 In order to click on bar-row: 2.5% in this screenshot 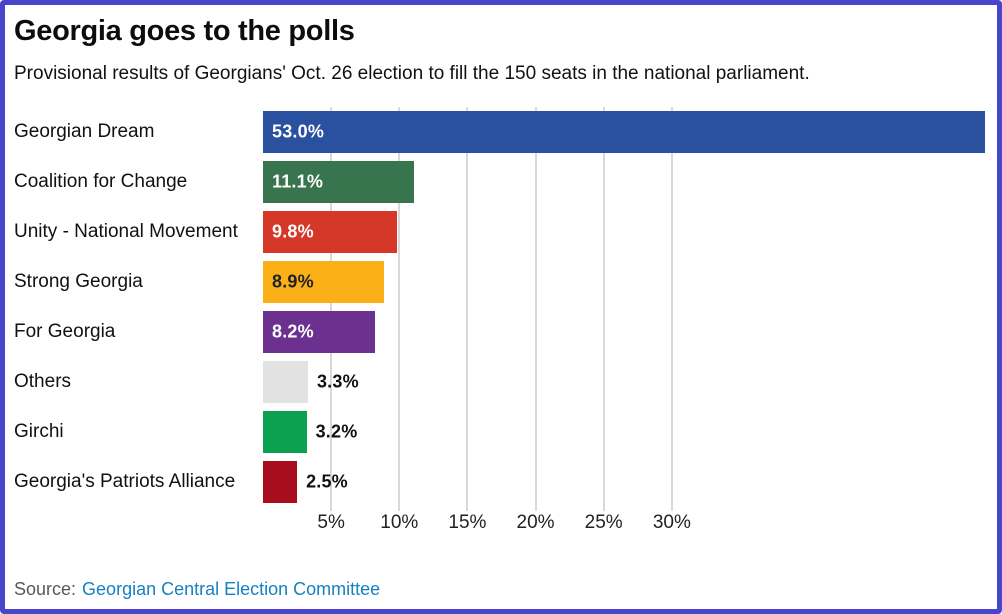, I will do `click(625, 482)`.